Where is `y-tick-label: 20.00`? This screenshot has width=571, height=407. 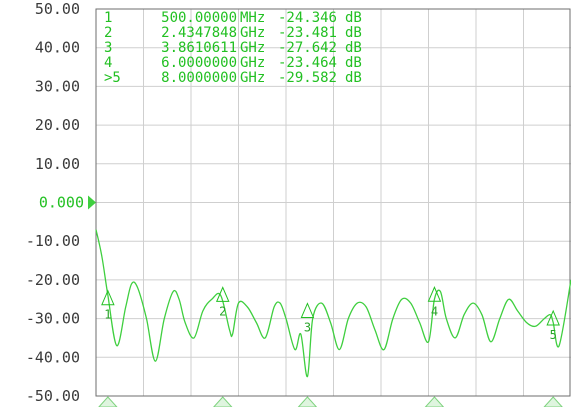
y-tick-label: 20.00 is located at coordinates (57, 125).